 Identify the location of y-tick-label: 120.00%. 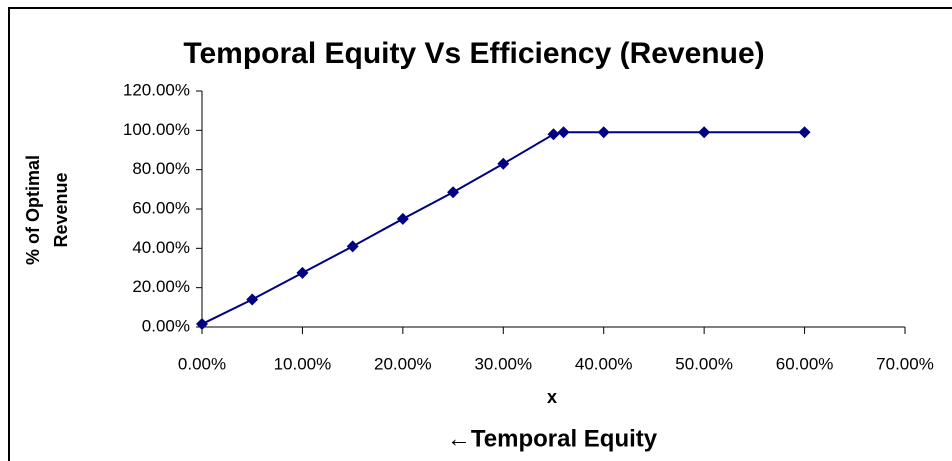
(156, 89).